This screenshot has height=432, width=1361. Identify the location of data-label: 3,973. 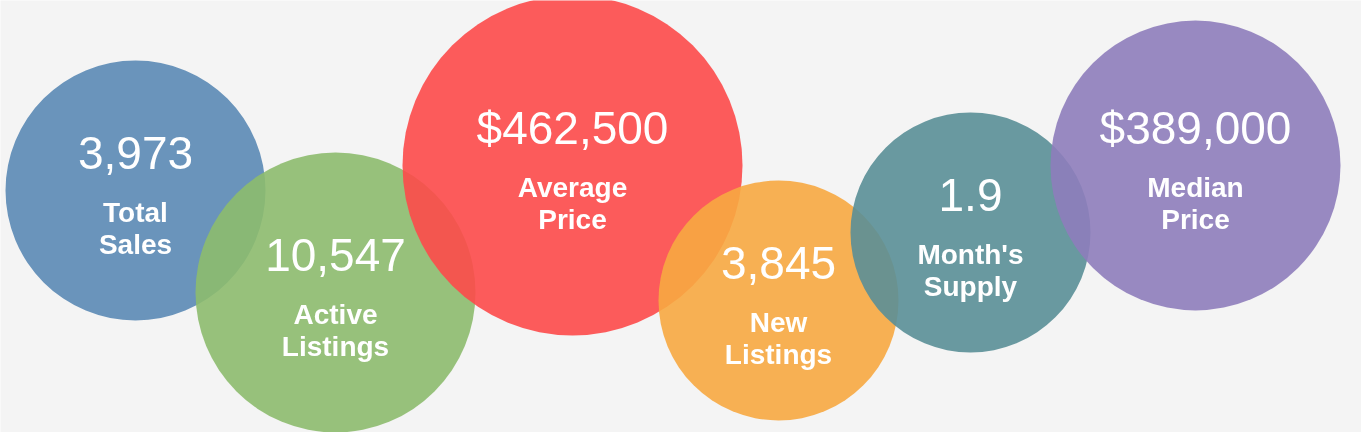
(135, 152).